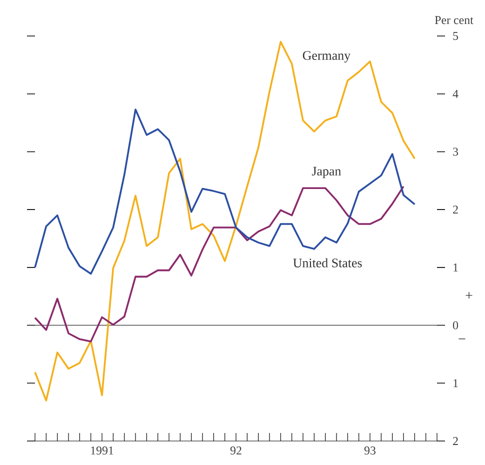  I want to click on series-label: Germany, so click(326, 57).